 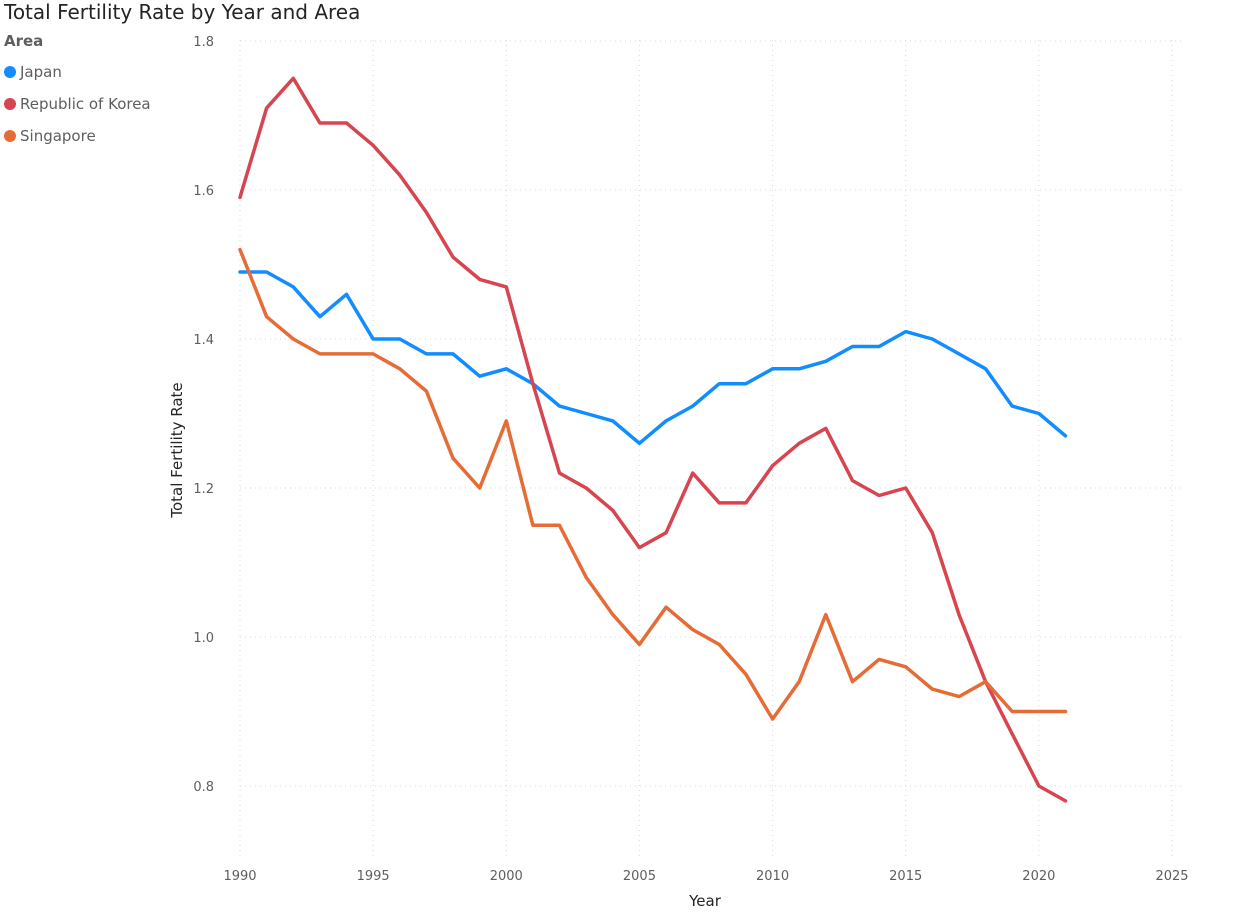 What do you see at coordinates (772, 876) in the screenshot?
I see `x-tick-label: 2010` at bounding box center [772, 876].